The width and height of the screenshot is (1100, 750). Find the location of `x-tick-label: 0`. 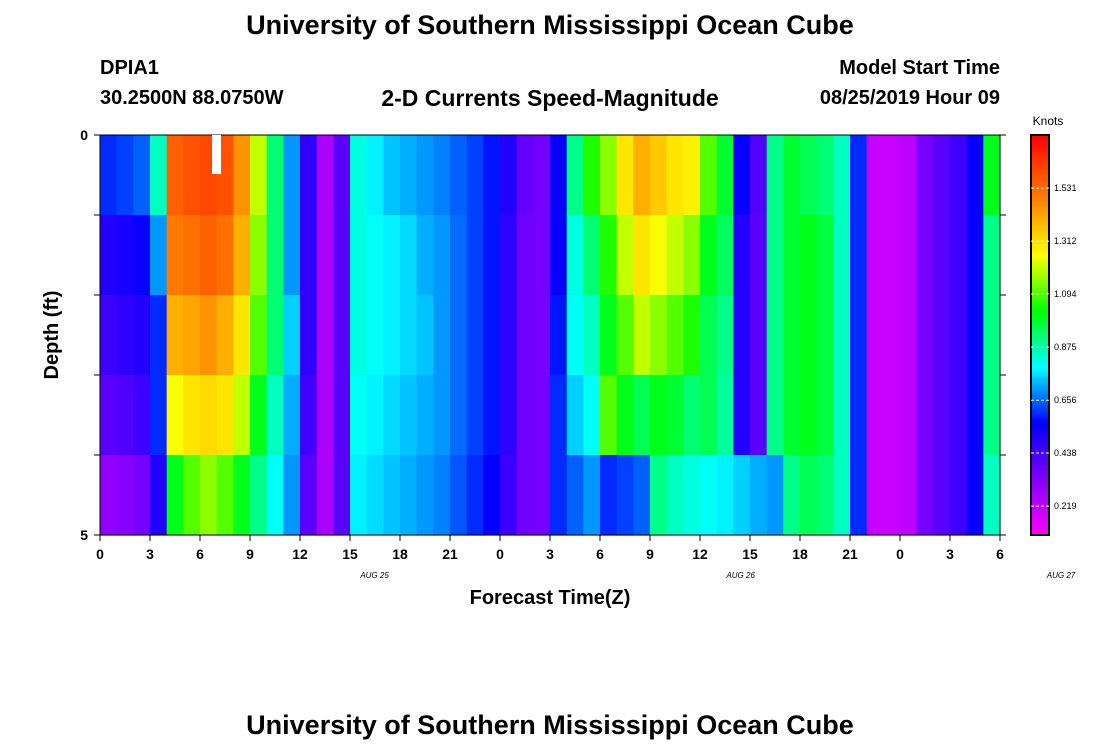

x-tick-label: 0 is located at coordinates (900, 554).